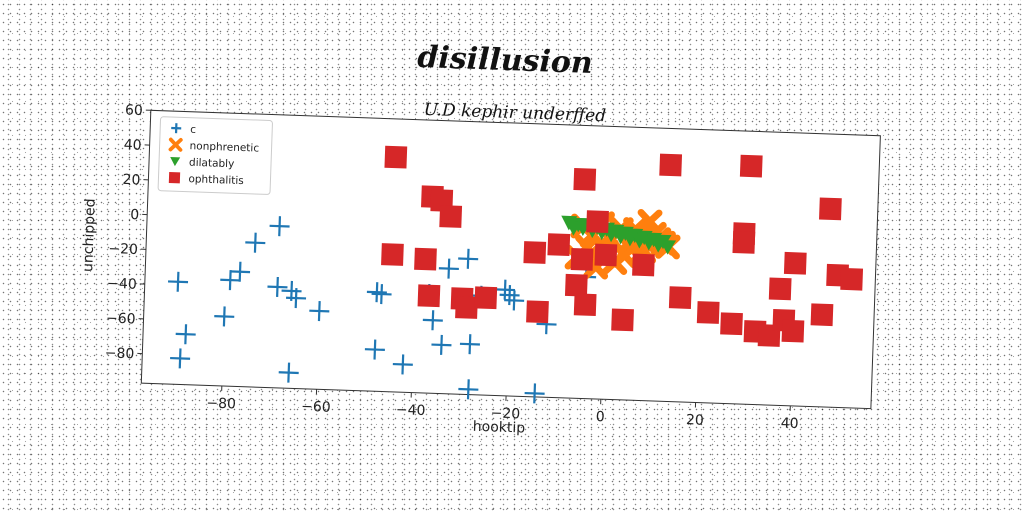 The height and width of the screenshot is (512, 1024). I want to click on legend-label: nonphrenetic, so click(224, 147).